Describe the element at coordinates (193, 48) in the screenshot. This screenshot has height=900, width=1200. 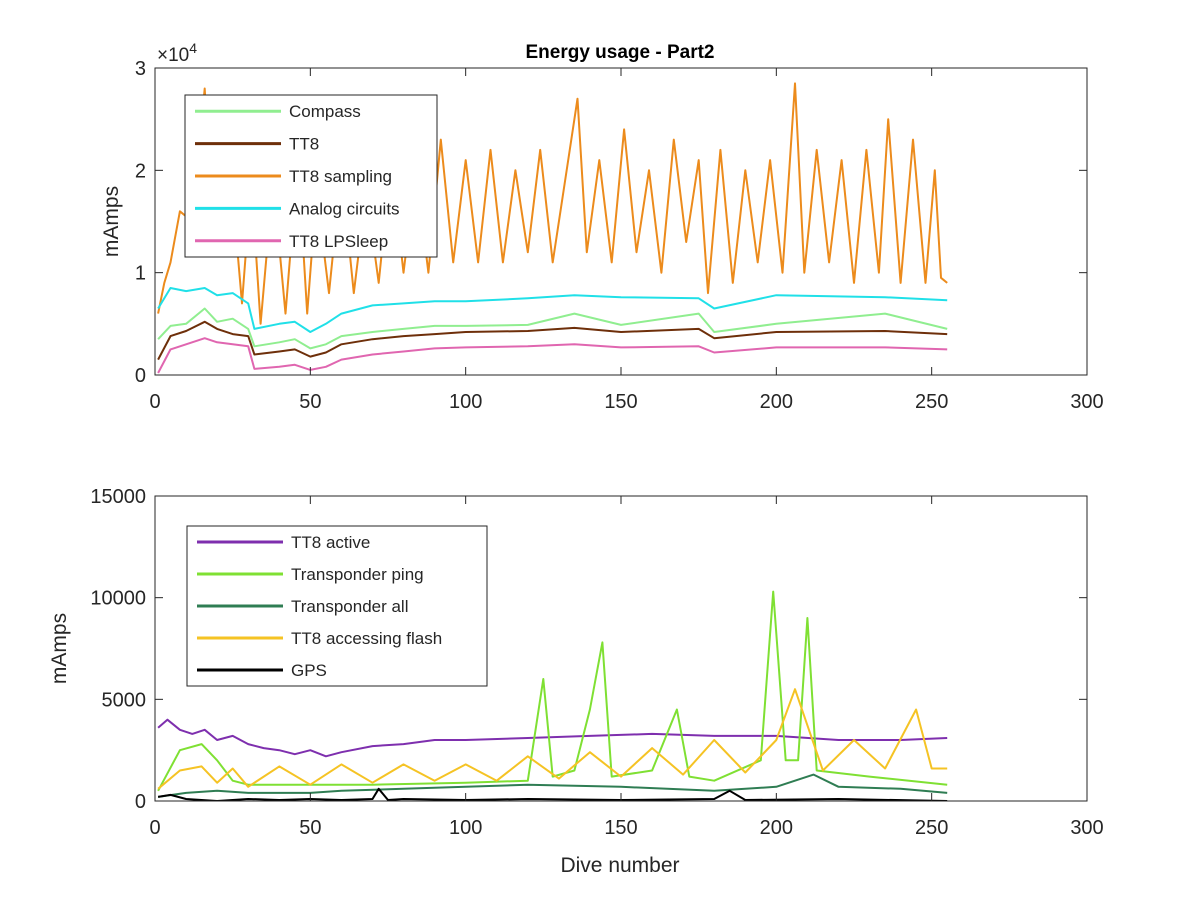
I see `y-exponent-power: 4` at that location.